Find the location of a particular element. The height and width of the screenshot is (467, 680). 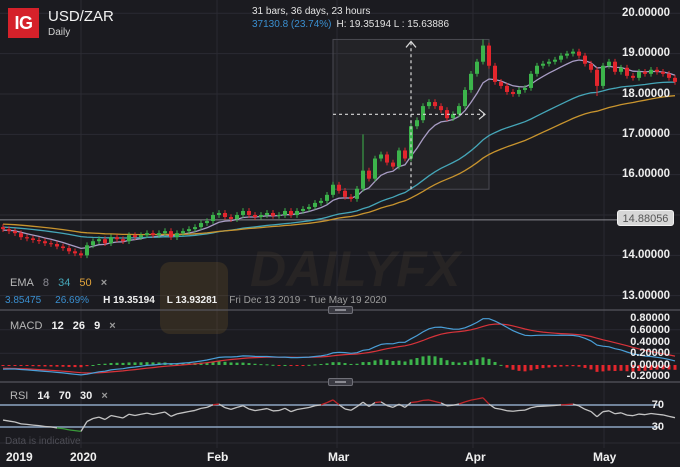

range-change-pct: 26.69% is located at coordinates (72, 300).